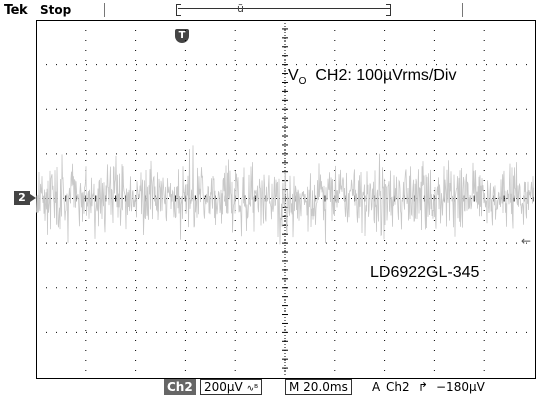 The height and width of the screenshot is (396, 542). Describe the element at coordinates (376, 387) in the screenshot. I see `acquisition-mode: A` at that location.